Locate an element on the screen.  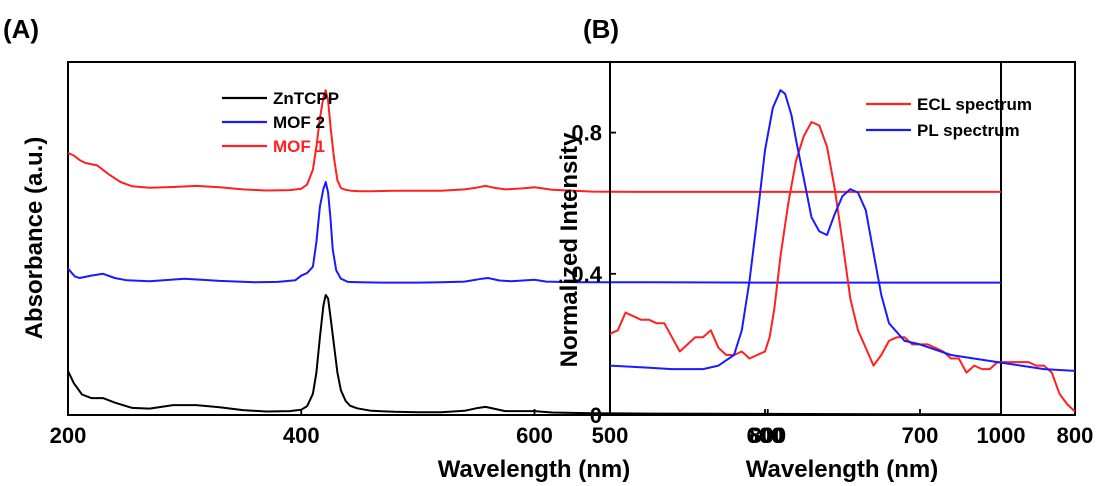
legend-label-zntcpp: ZnTCPP is located at coordinates (306, 98).